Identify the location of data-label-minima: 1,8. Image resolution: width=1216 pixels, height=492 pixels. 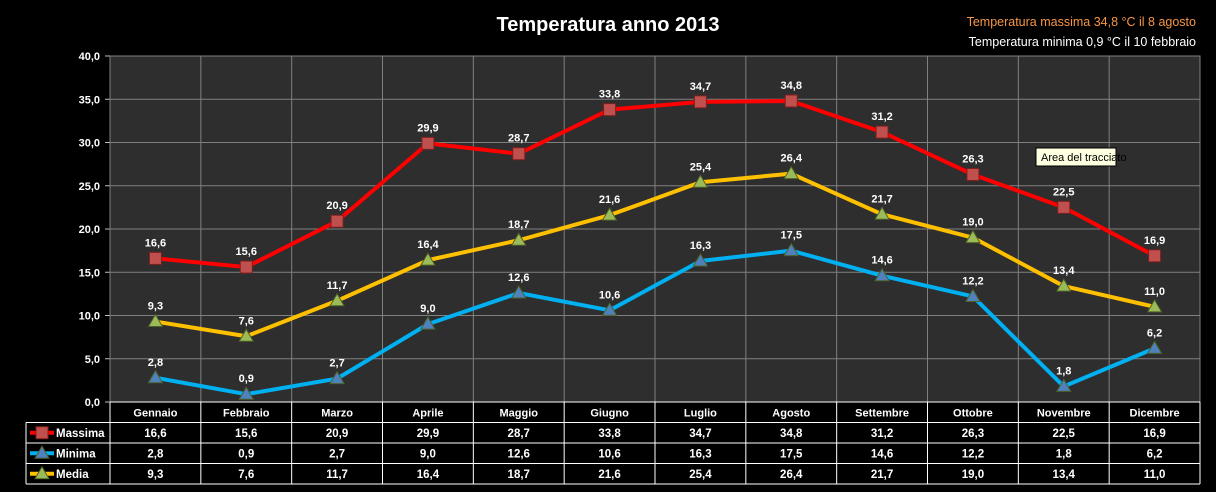
(1063, 371).